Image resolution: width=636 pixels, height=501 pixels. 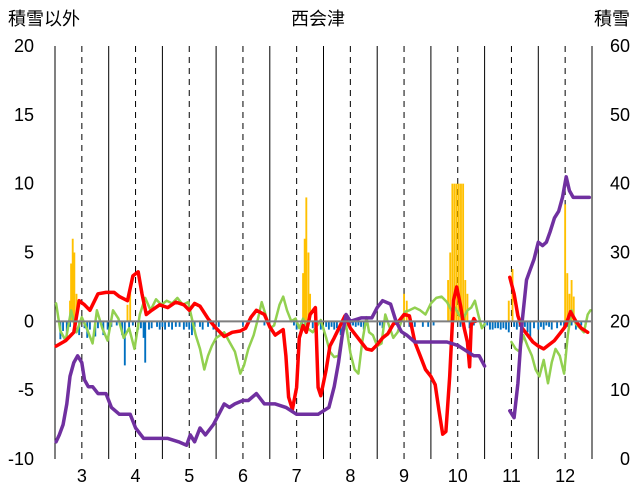 What do you see at coordinates (189, 476) in the screenshot?
I see `x-tick: 5` at bounding box center [189, 476].